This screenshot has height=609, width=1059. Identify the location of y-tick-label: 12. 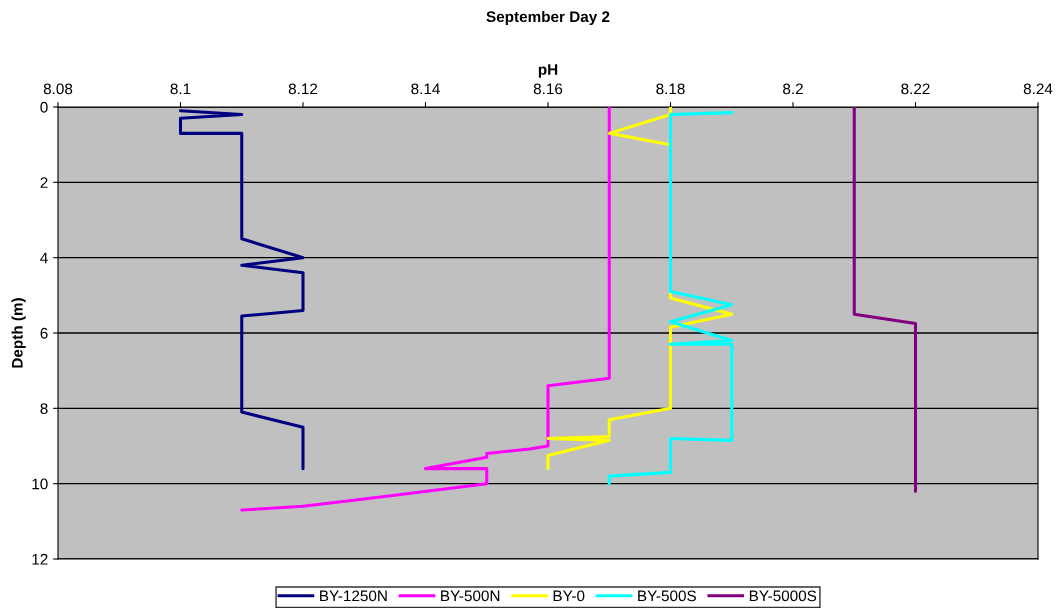
(40, 559).